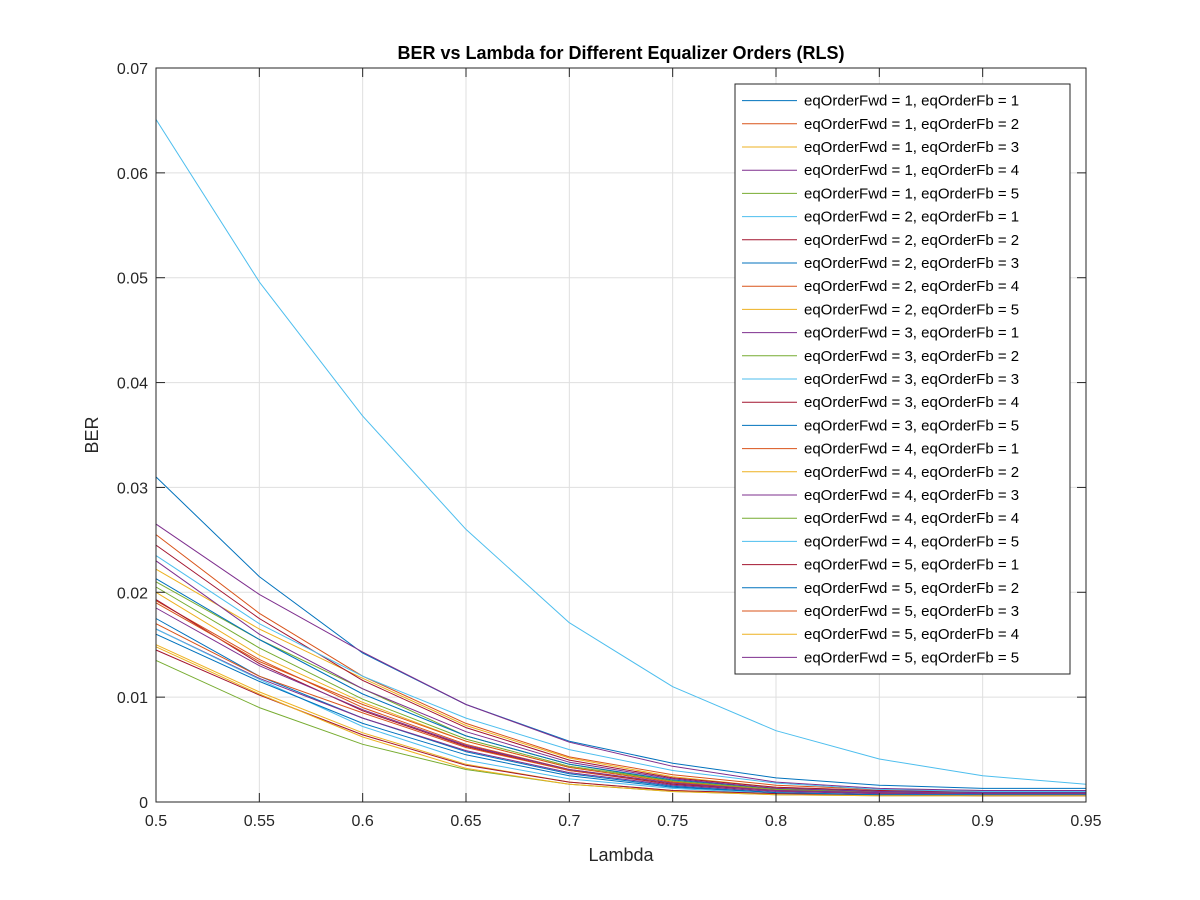 The image size is (1200, 900). I want to click on legend-label-3: eqOrderFwd = 1, eqOrderFb = 3, so click(911, 147).